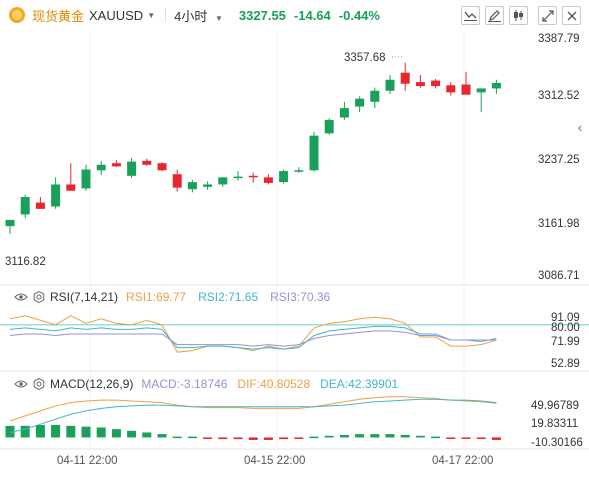 This screenshot has height=477, width=589. What do you see at coordinates (275, 461) in the screenshot?
I see `time-tick: 04-15 22:00` at bounding box center [275, 461].